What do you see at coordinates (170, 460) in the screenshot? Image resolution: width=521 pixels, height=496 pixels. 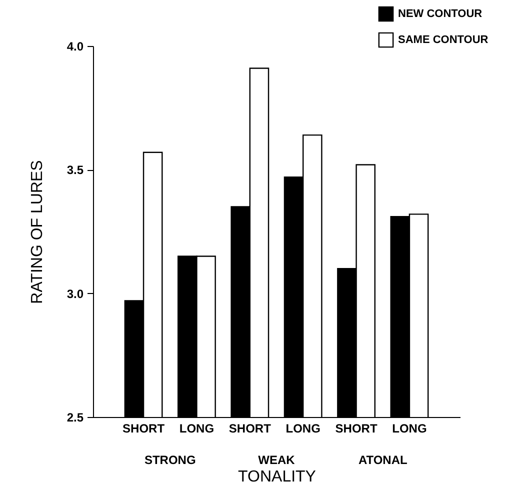 I see `text: STRONG` at bounding box center [170, 460].